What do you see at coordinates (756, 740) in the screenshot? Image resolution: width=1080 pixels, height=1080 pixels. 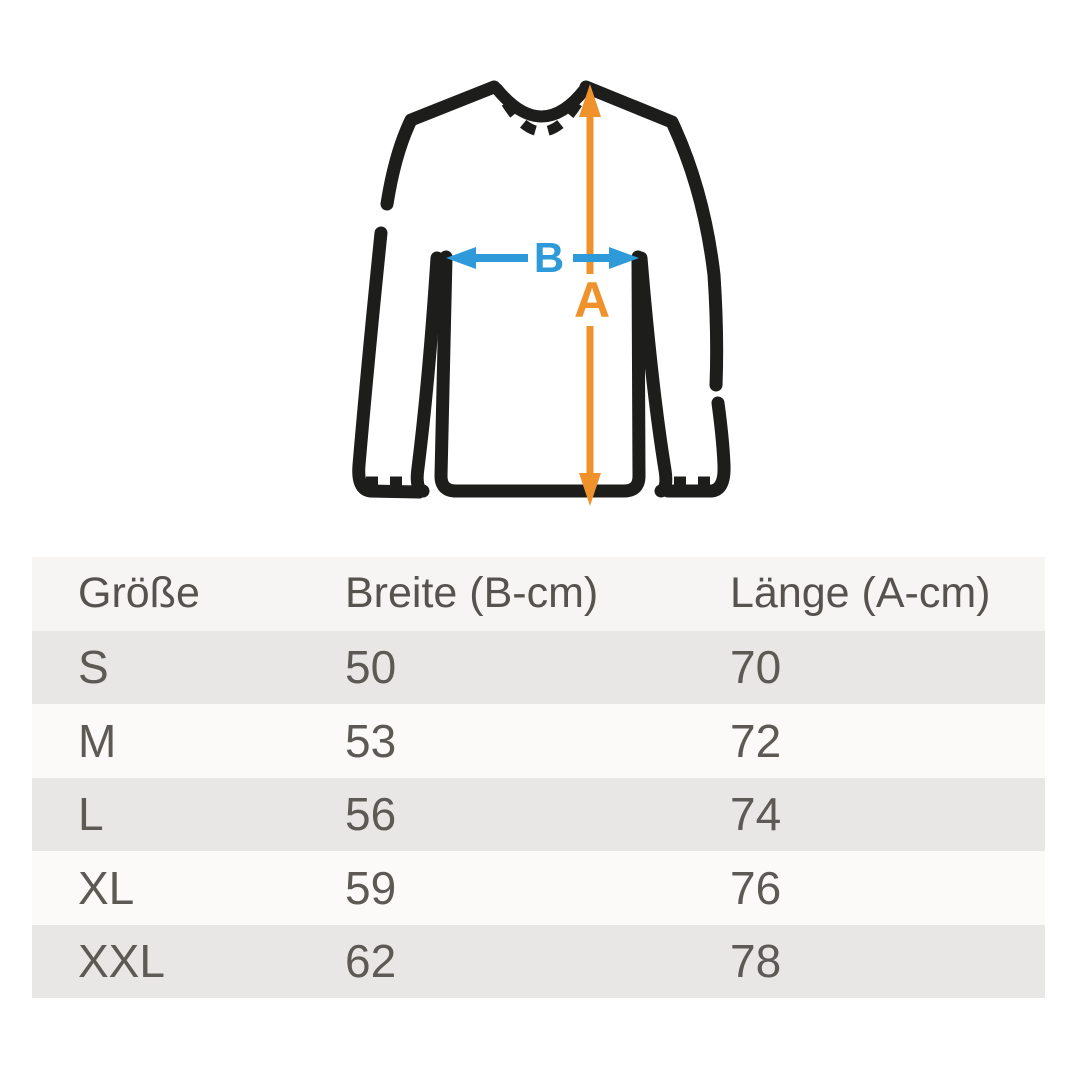 I see `length-cell: 72` at bounding box center [756, 740].